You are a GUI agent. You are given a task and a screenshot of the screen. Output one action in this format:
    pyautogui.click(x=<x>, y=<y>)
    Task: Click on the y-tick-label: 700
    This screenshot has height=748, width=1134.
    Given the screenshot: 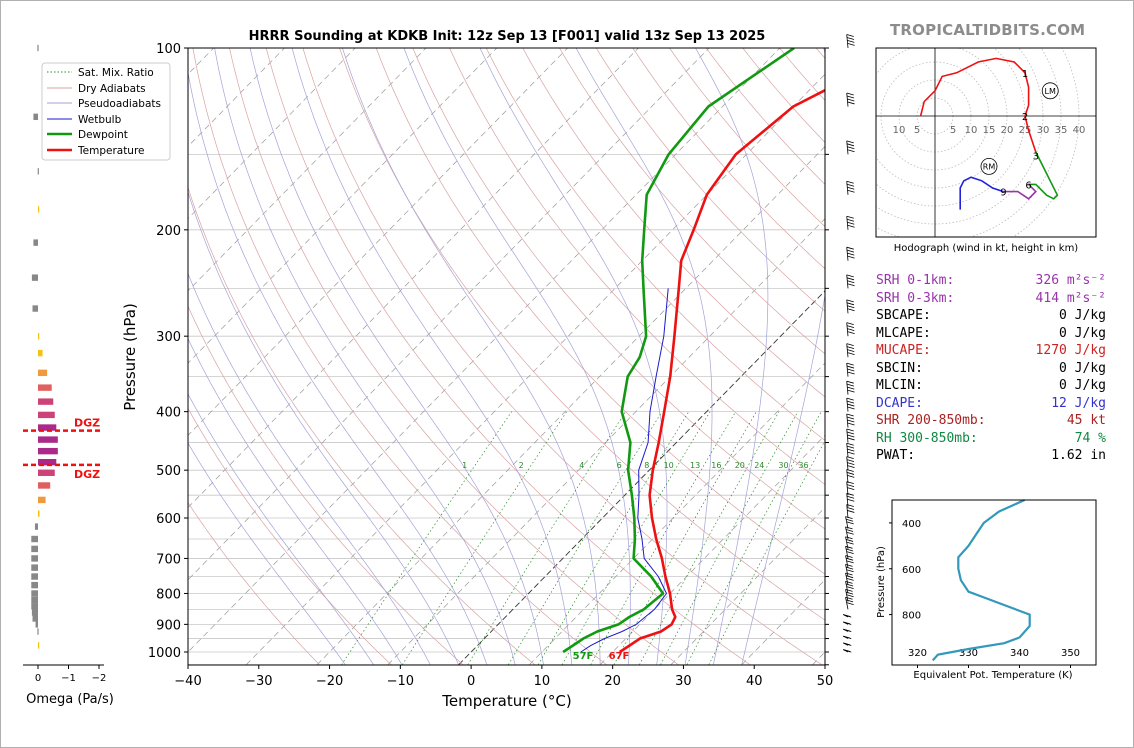 What is the action you would take?
    pyautogui.click(x=168, y=559)
    